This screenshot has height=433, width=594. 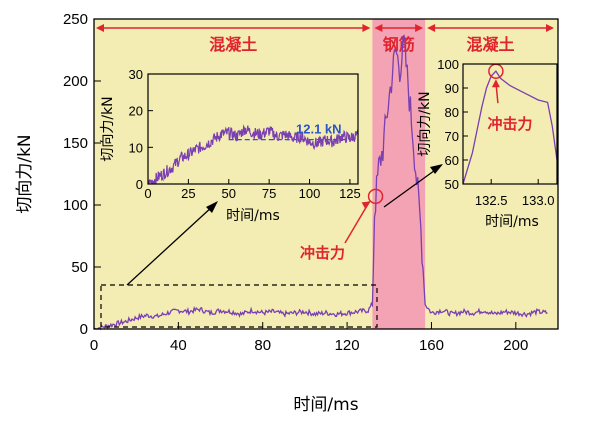 What do you see at coordinates (310, 193) in the screenshot?
I see `inset1-x-tick-label: 100` at bounding box center [310, 193].